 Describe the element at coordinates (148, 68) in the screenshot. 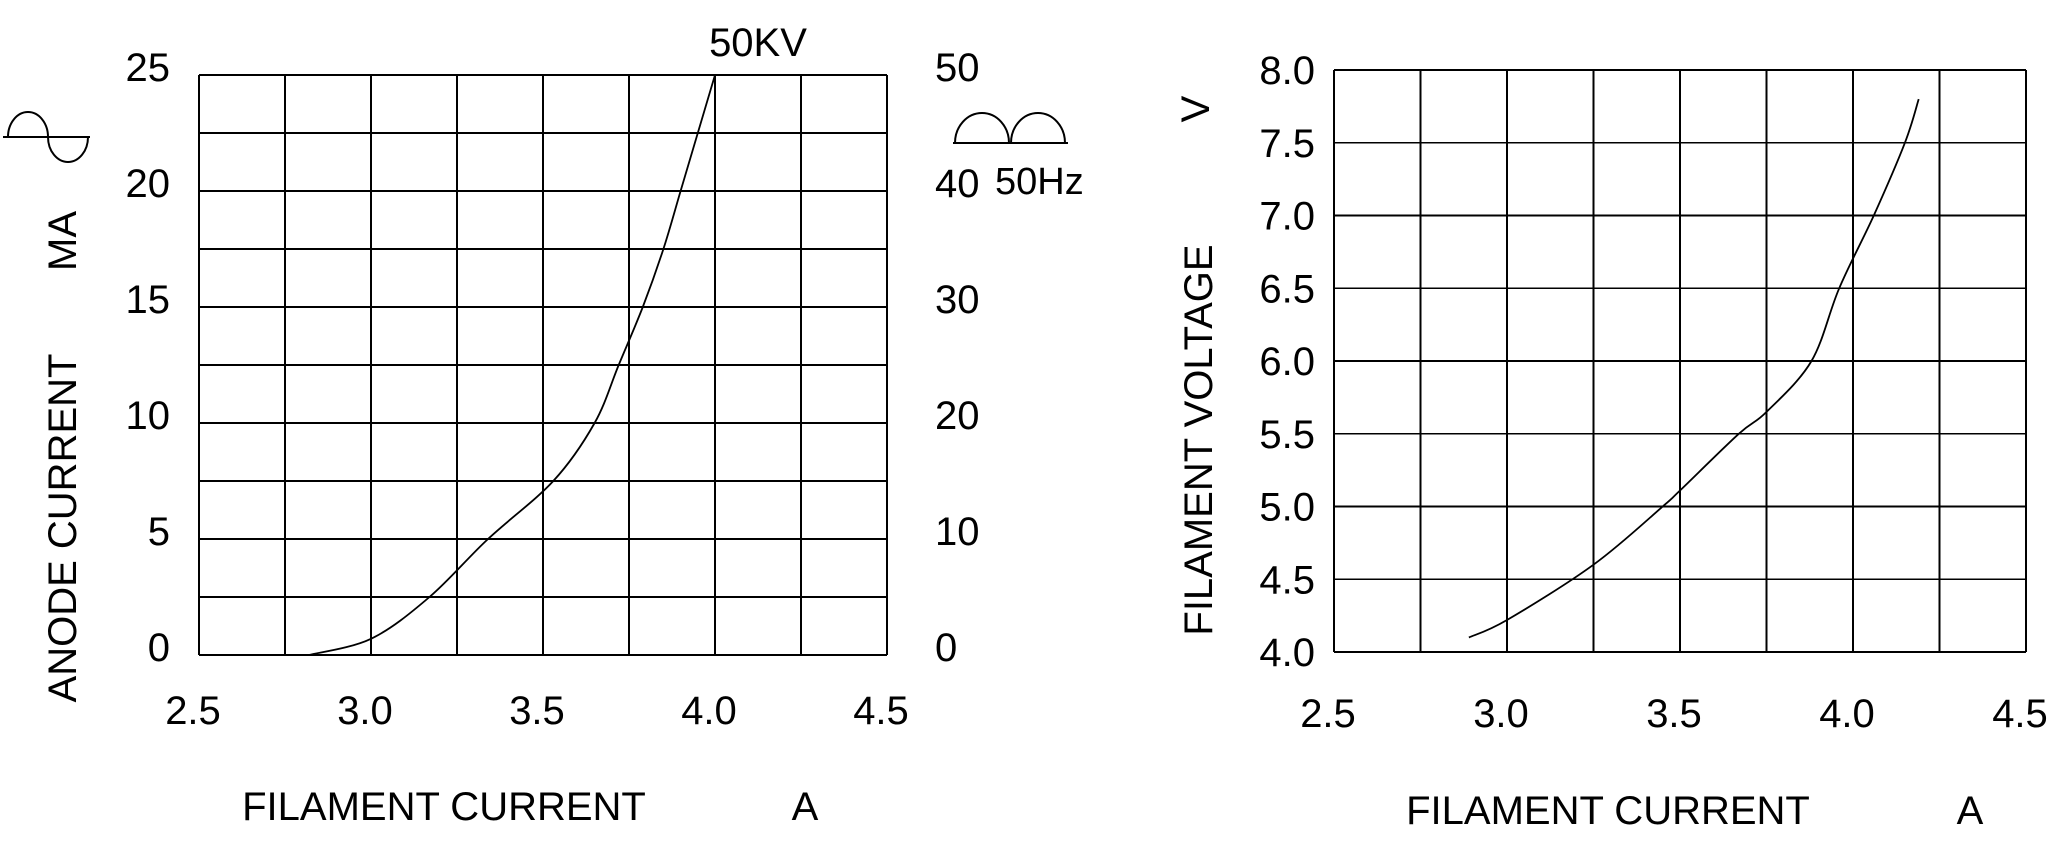

I see `y-tick-label: 25` at that location.